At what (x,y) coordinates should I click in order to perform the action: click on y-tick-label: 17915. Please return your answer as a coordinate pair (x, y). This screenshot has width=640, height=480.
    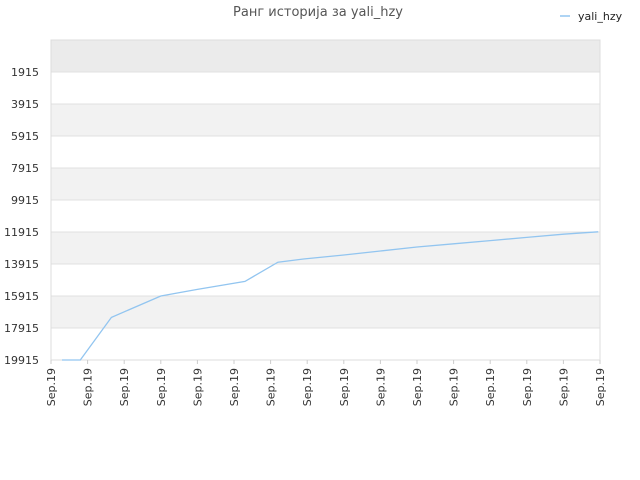
    Looking at the image, I should click on (21, 328).